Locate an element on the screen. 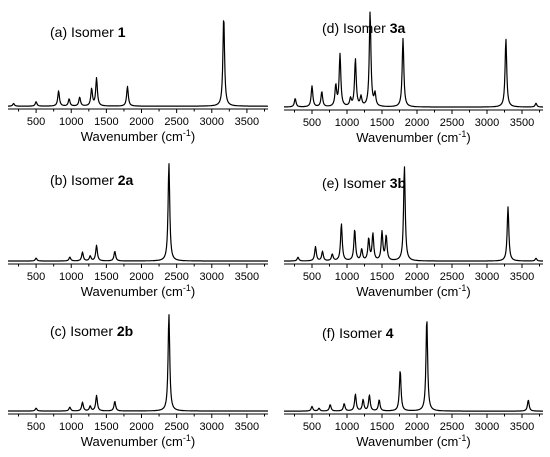  panel-e-spectrum-line is located at coordinates (413, 214).